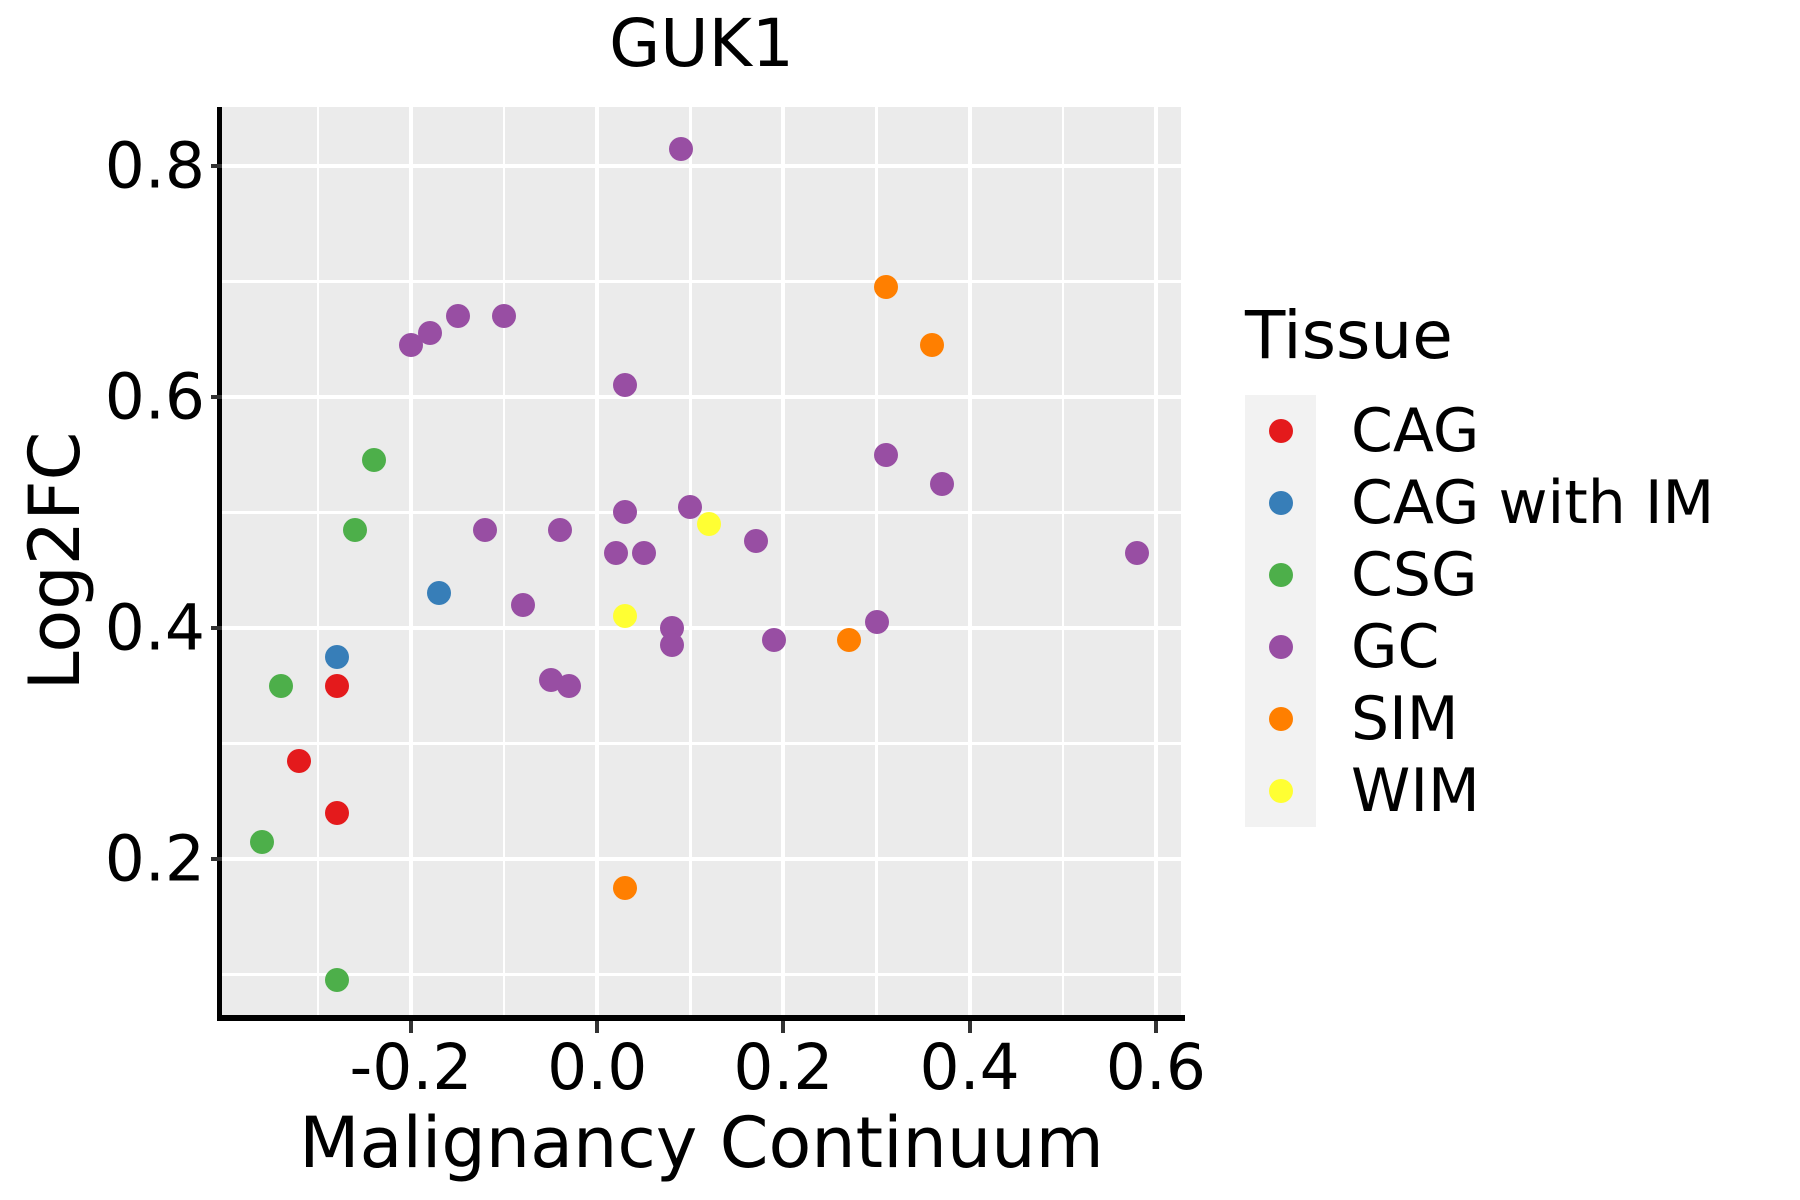 This screenshot has width=1800, height=1200. I want to click on legend-entry-label: WIM, so click(1415, 791).